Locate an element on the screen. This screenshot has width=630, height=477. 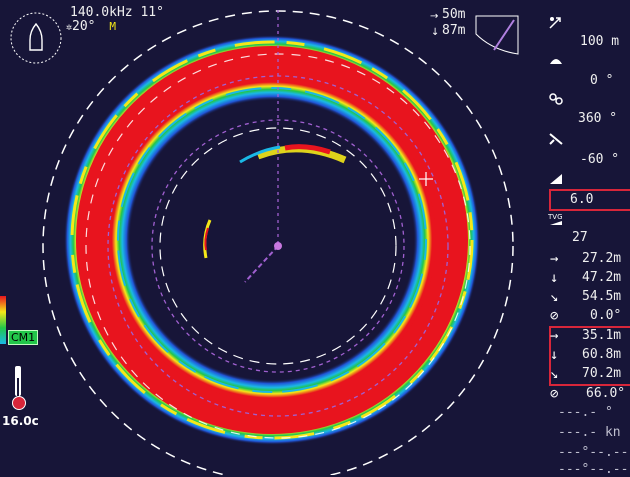
cursor-cross is located at coordinates (426, 179).